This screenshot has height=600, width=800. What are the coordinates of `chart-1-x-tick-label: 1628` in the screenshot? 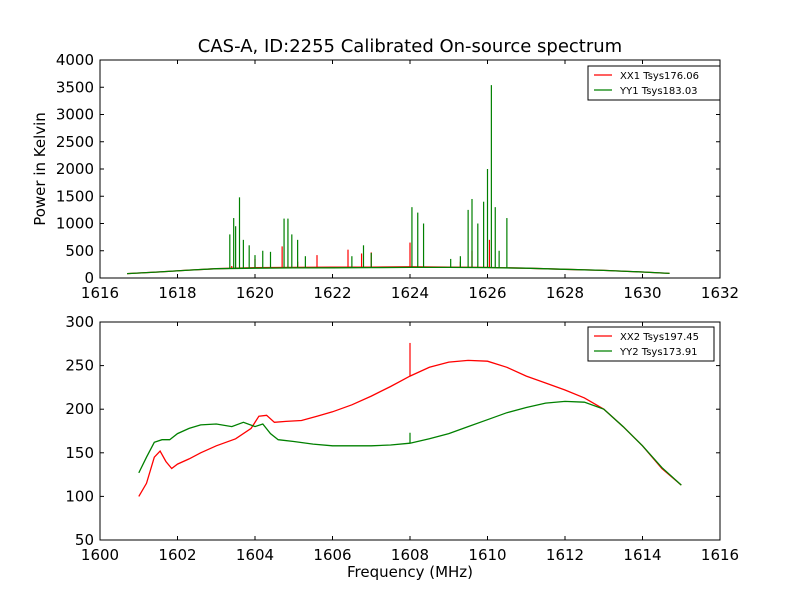 It's located at (565, 293).